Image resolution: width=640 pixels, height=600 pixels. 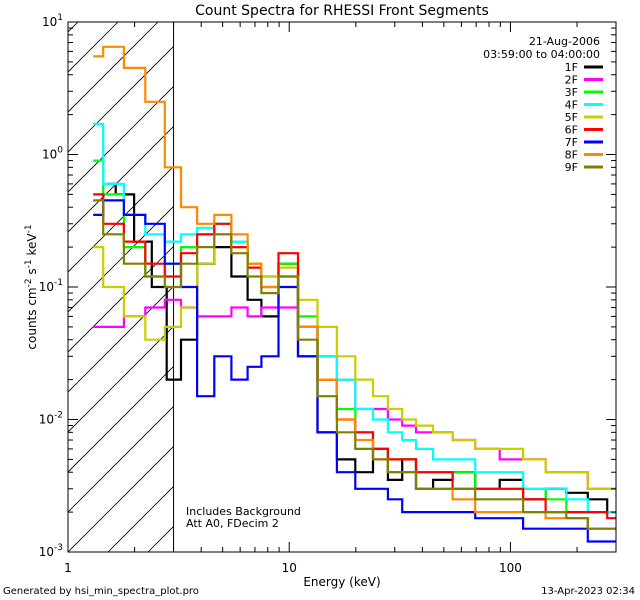 I want to click on x-tick-labels: 1 10 100, so click(x=293, y=568).